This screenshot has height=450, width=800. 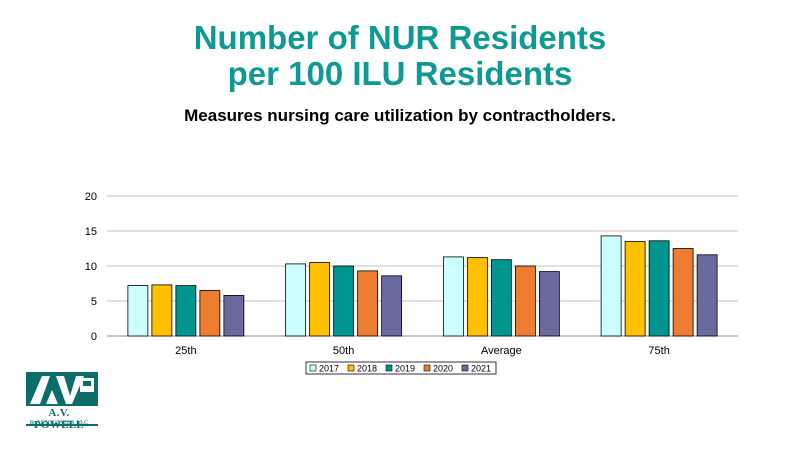 What do you see at coordinates (313, 368) in the screenshot?
I see `legend-swatch-2017` at bounding box center [313, 368].